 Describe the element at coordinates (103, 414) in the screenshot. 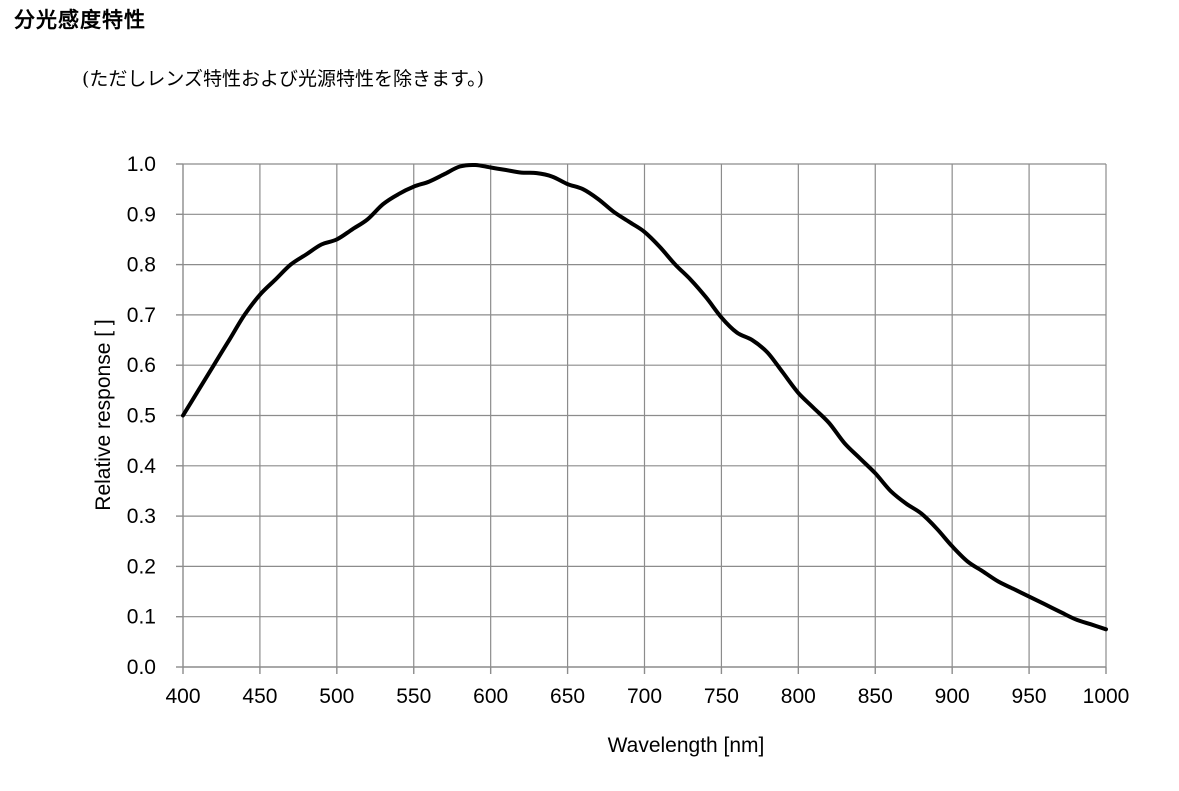

I see `y-axis-label: Relative response [ ]` at that location.